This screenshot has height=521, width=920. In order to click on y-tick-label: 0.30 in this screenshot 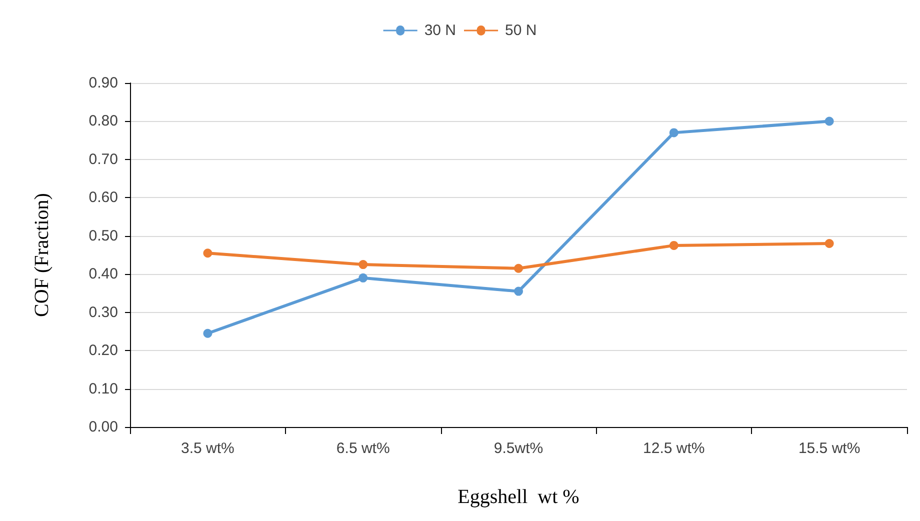, I will do `click(103, 312)`.